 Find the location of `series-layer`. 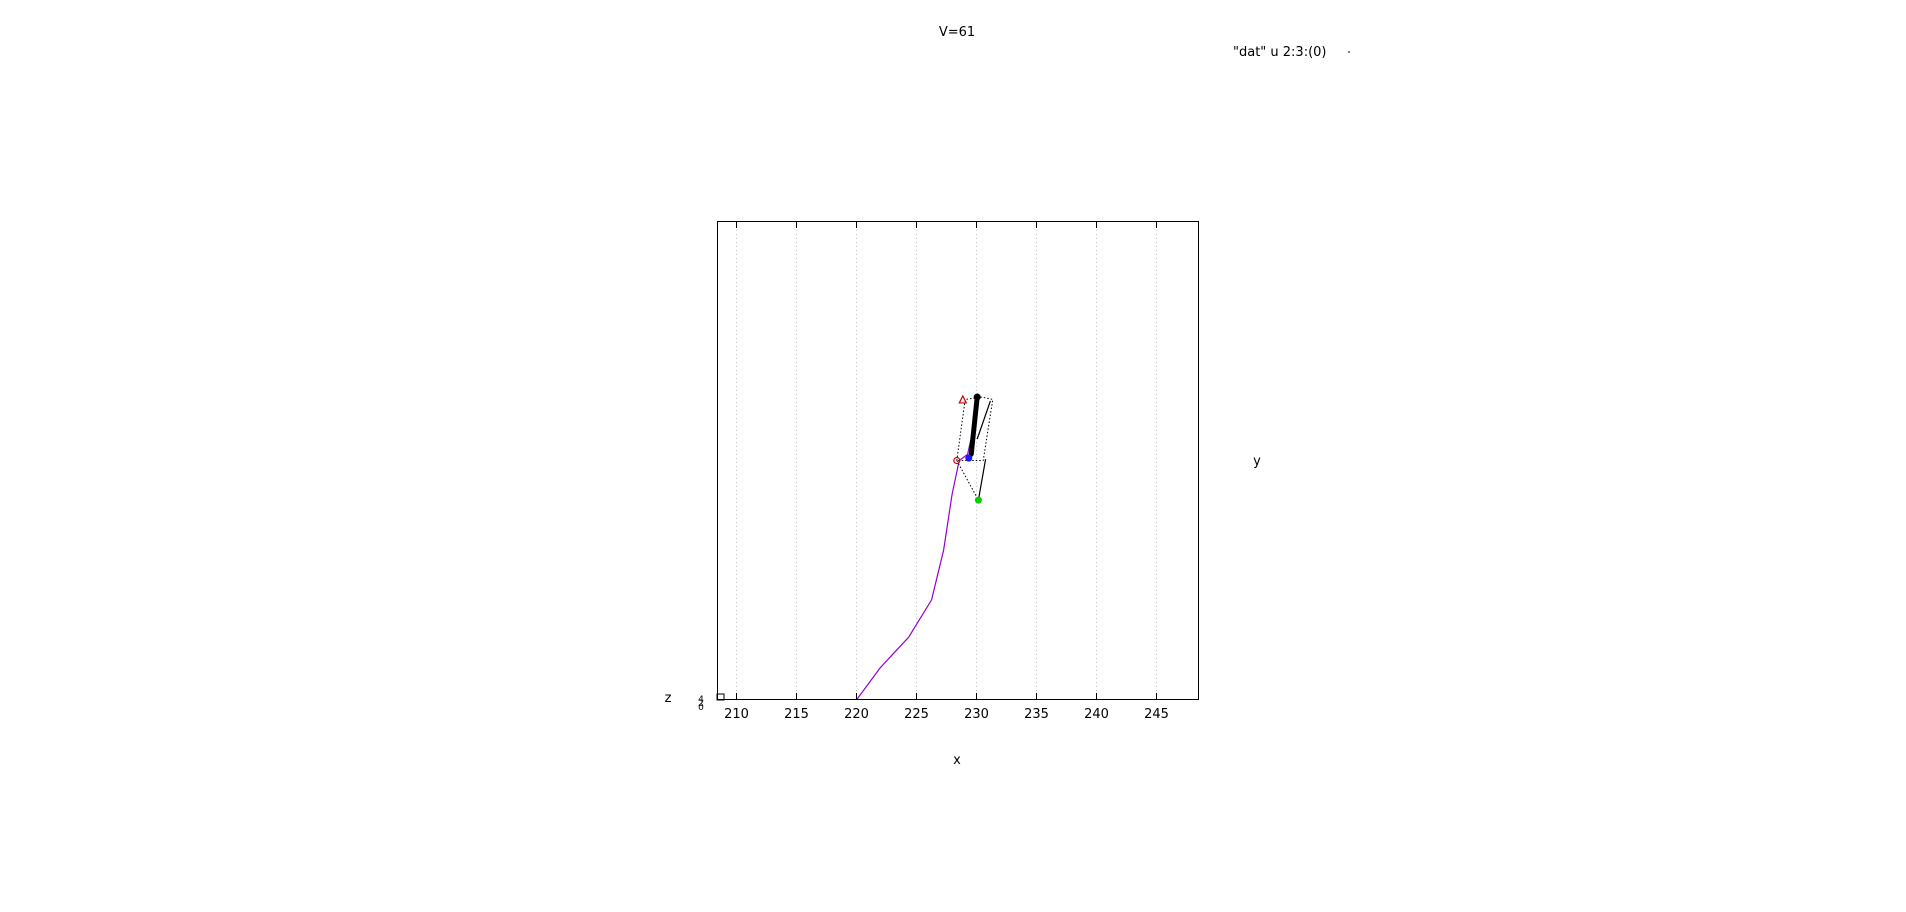

series-layer is located at coordinates (925, 547).